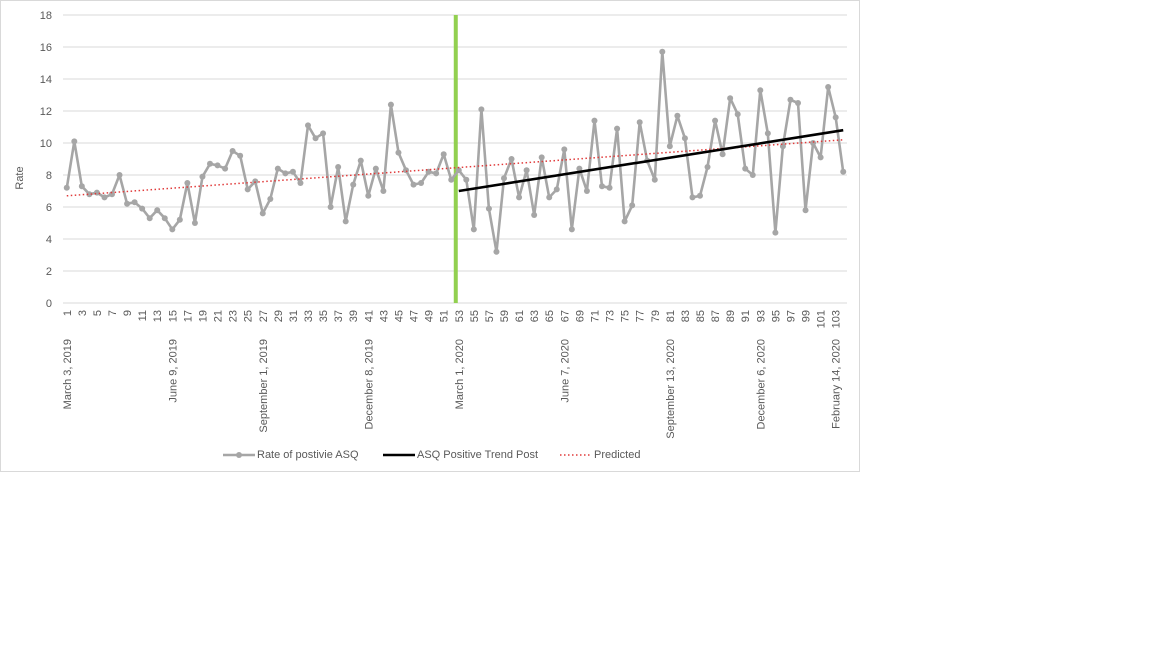 The height and width of the screenshot is (648, 1152). What do you see at coordinates (128, 313) in the screenshot?
I see `x-tick-label: 9` at bounding box center [128, 313].